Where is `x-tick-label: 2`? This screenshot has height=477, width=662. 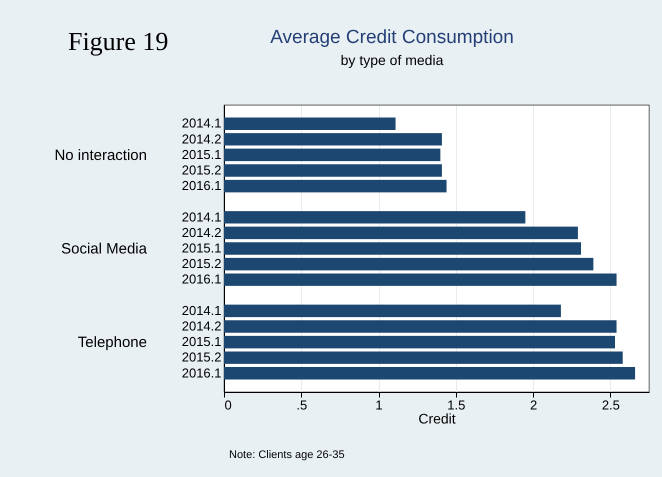 x-tick-label: 2 is located at coordinates (534, 405).